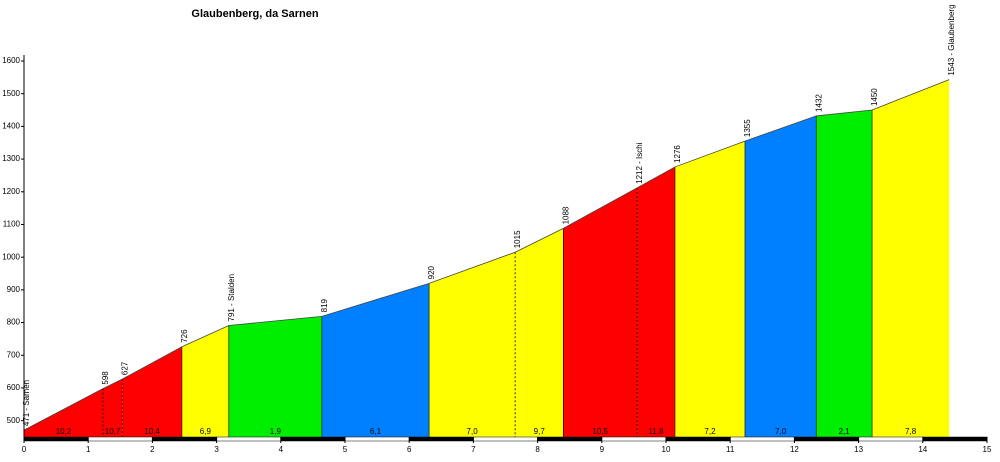 This screenshot has height=462, width=1000. Describe the element at coordinates (602, 449) in the screenshot. I see `x-tick-label: 9` at that location.